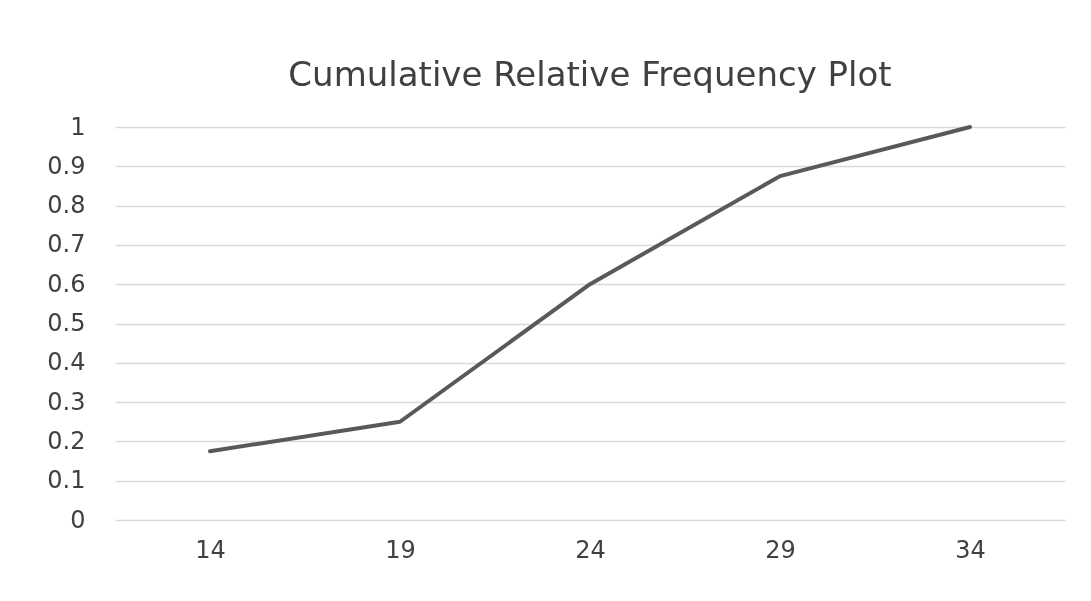 This screenshot has height=601, width=1091. What do you see at coordinates (66, 165) in the screenshot?
I see `y-tick-label: 0.9` at bounding box center [66, 165].